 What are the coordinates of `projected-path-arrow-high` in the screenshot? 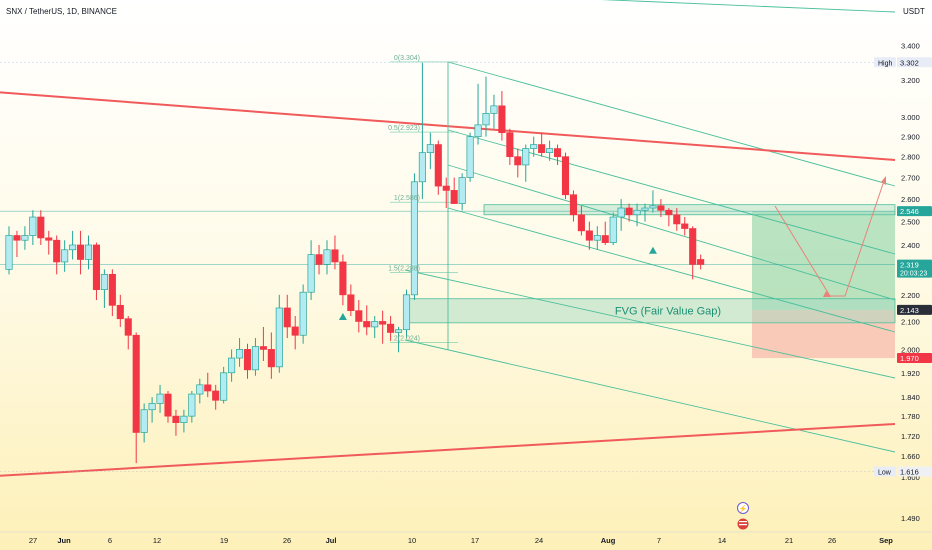 It's located at (883, 180).